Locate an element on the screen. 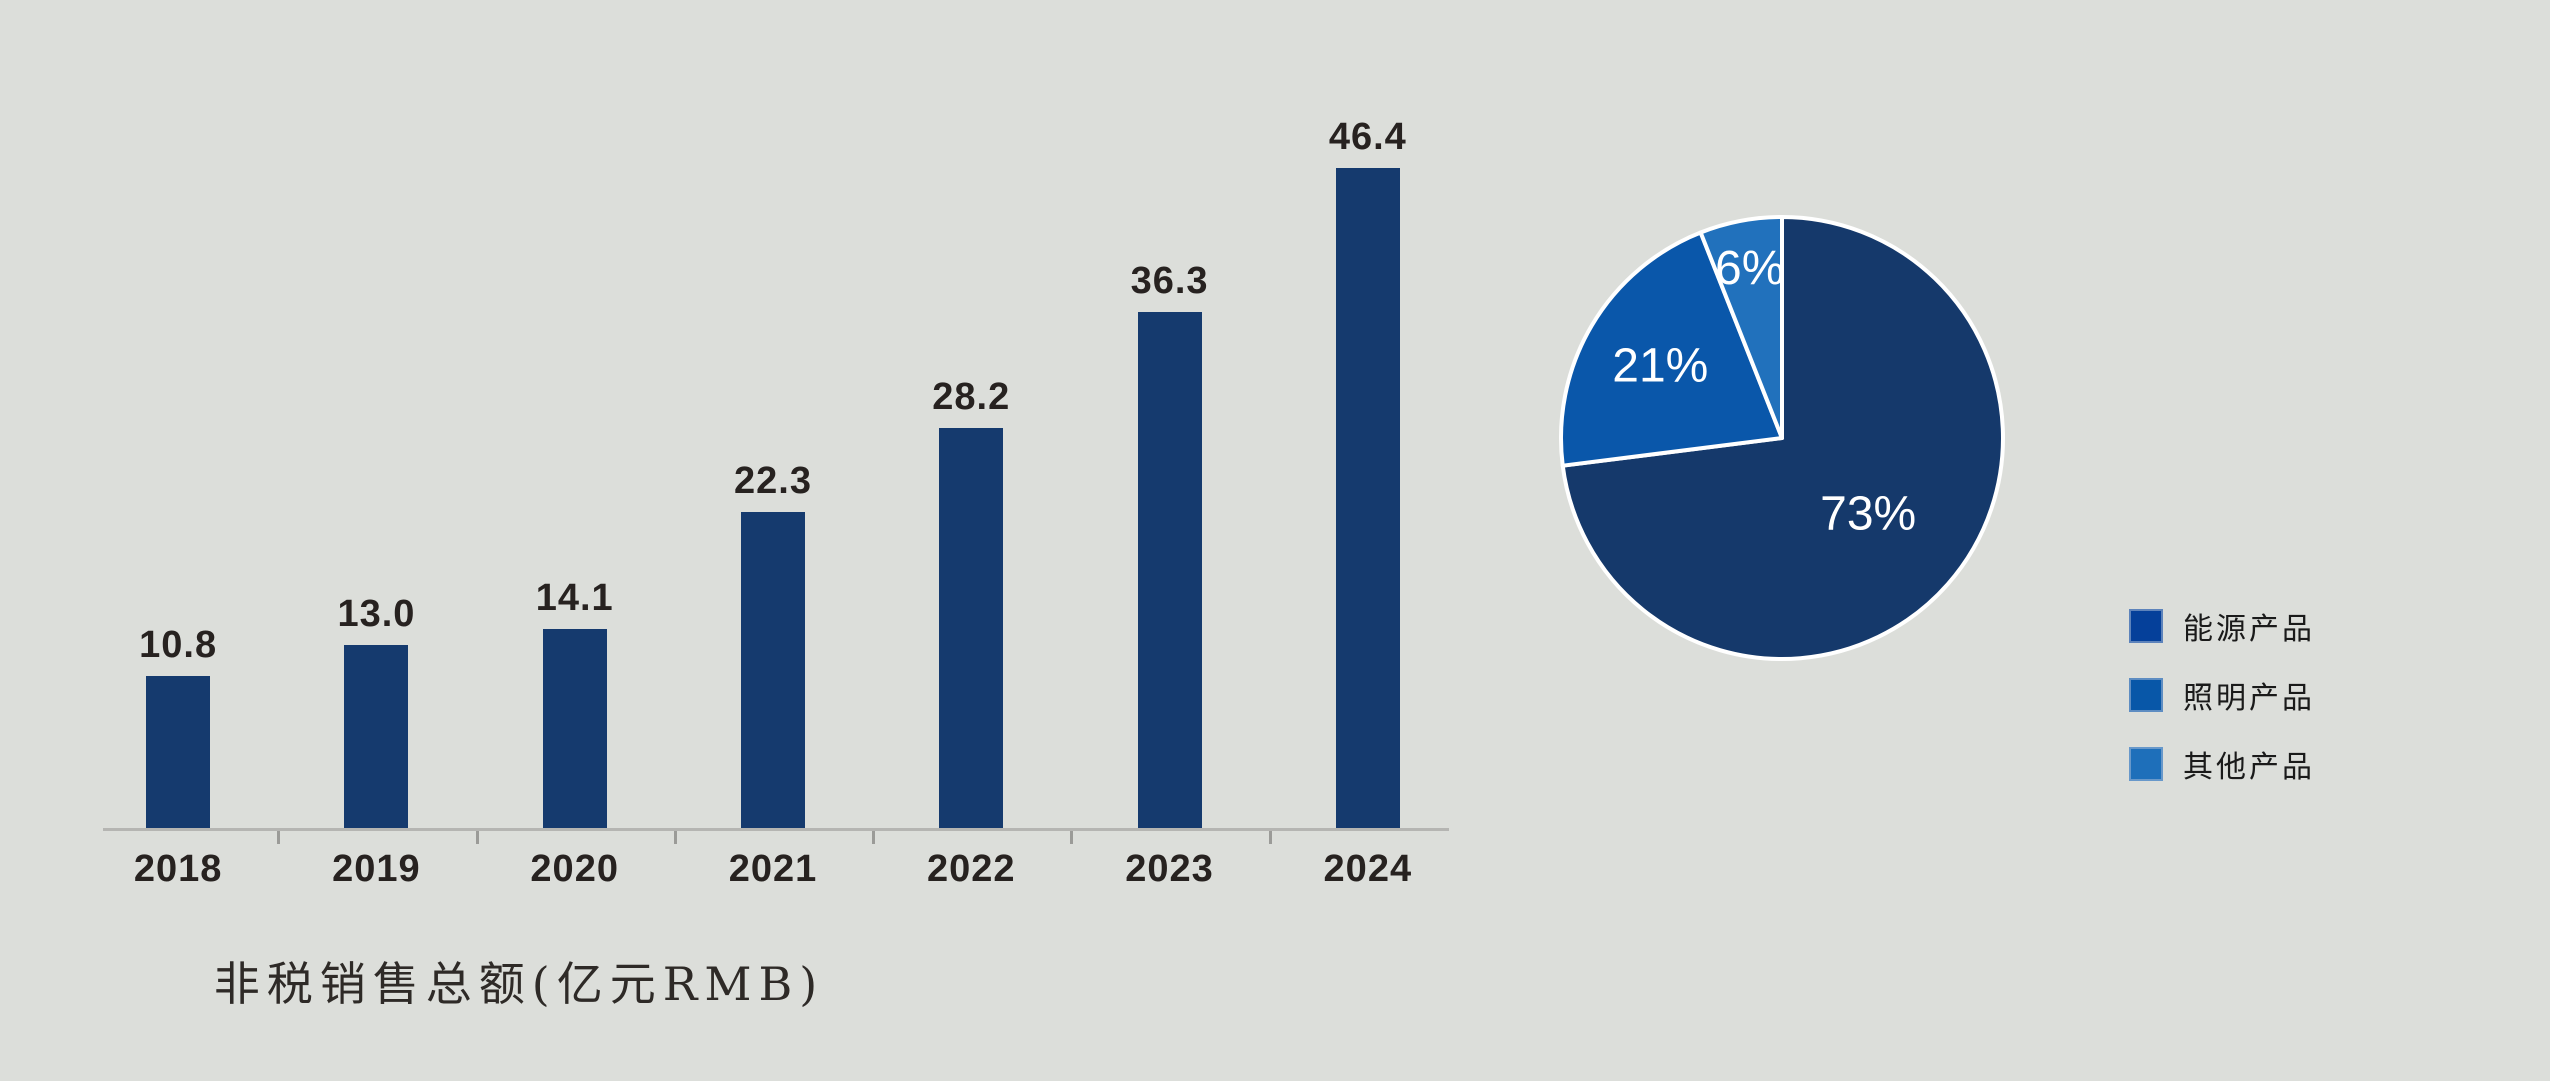 This screenshot has height=1081, width=2550. legend-label: 照明产品 is located at coordinates (2249, 698).